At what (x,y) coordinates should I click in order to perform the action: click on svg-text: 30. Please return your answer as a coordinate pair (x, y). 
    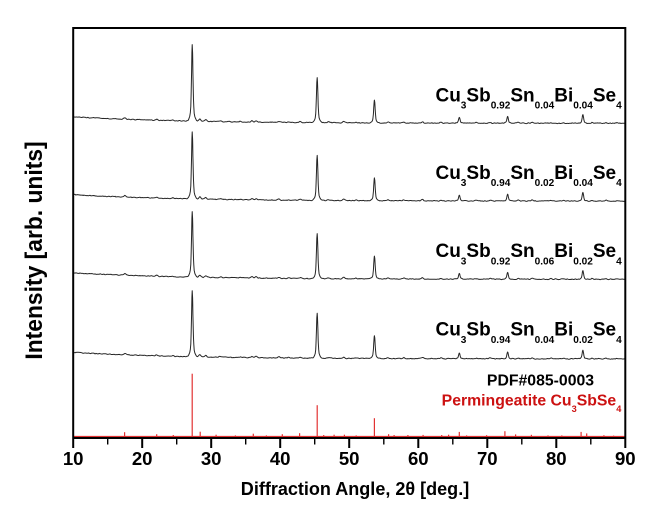
    Looking at the image, I should click on (211, 458).